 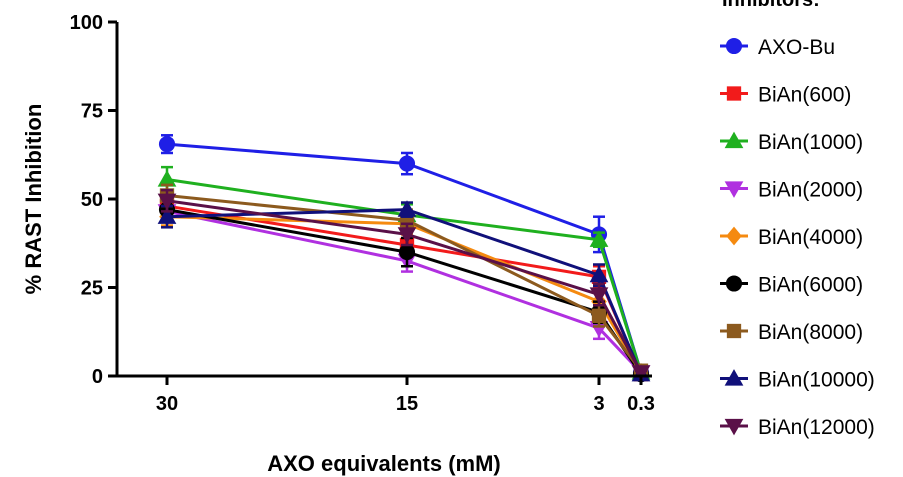 I want to click on legend-label: BiAn(2000), so click(x=810, y=190).